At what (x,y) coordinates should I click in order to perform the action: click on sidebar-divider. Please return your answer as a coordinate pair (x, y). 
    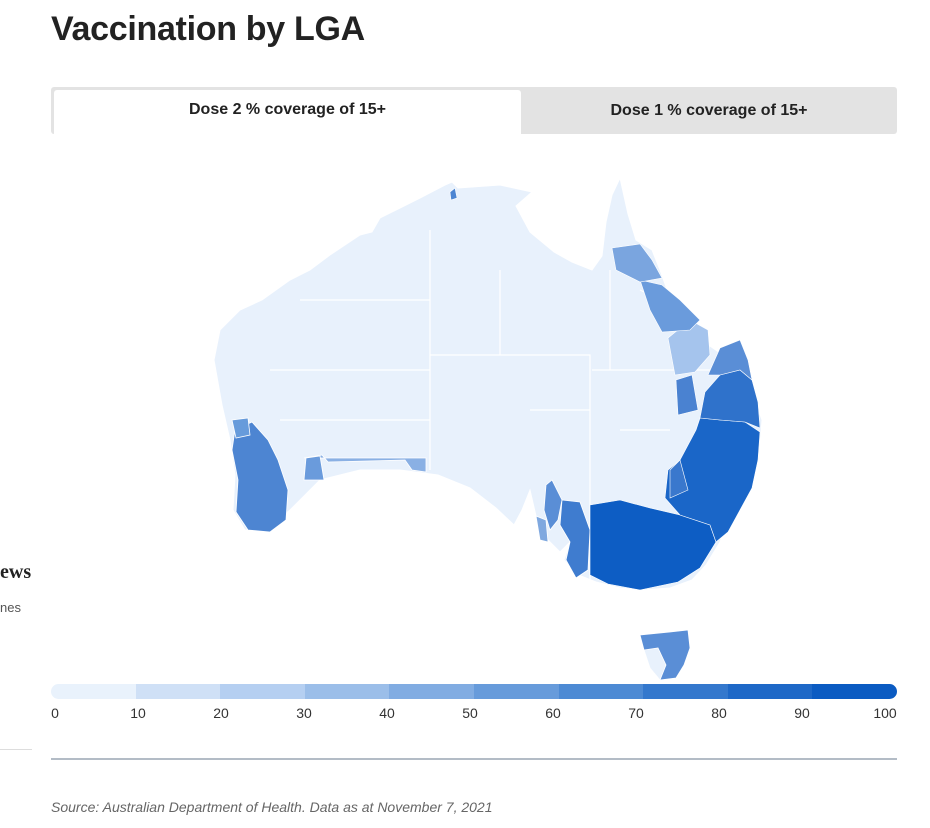
    Looking at the image, I should click on (16, 749).